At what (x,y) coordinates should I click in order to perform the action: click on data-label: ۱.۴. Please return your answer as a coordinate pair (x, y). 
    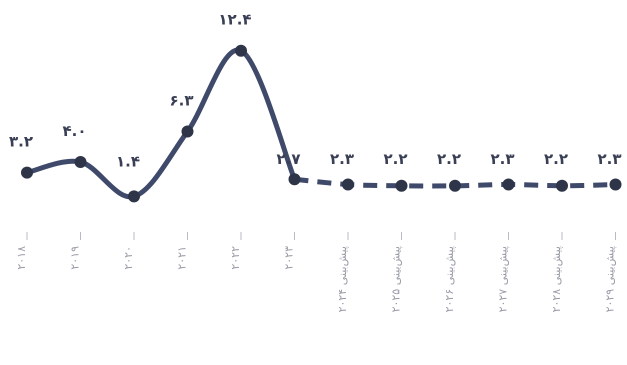
    Looking at the image, I should click on (128, 161).